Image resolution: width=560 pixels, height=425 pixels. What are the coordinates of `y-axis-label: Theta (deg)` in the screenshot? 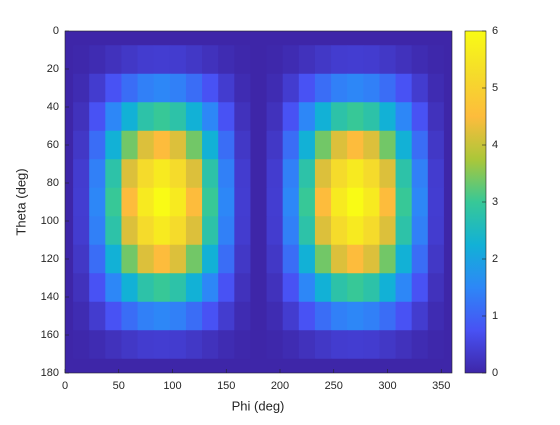 It's located at (20, 201).